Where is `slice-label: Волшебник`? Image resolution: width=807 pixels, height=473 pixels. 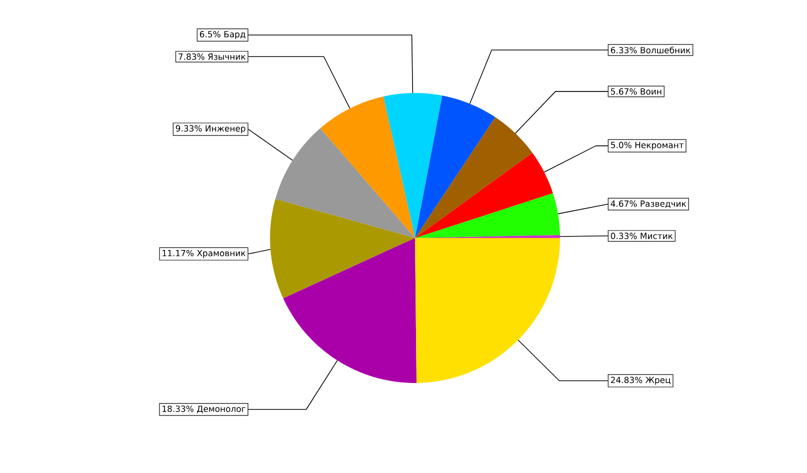 slice-label: Волшебник is located at coordinates (665, 50).